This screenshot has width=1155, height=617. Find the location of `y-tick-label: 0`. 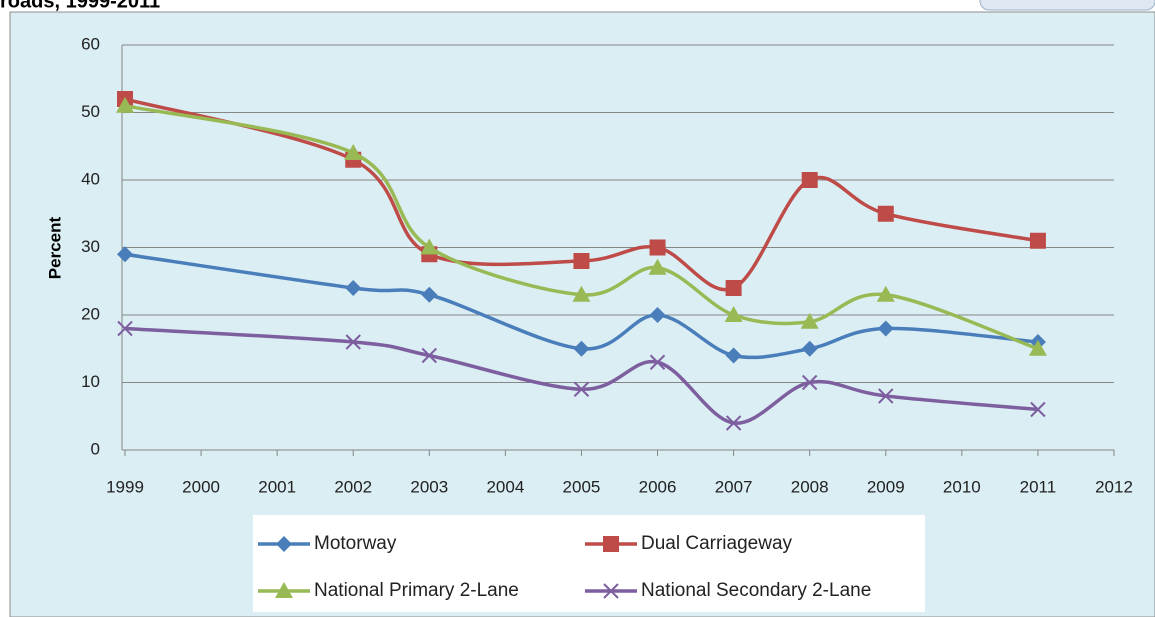

y-tick-label: 0 is located at coordinates (95, 448).